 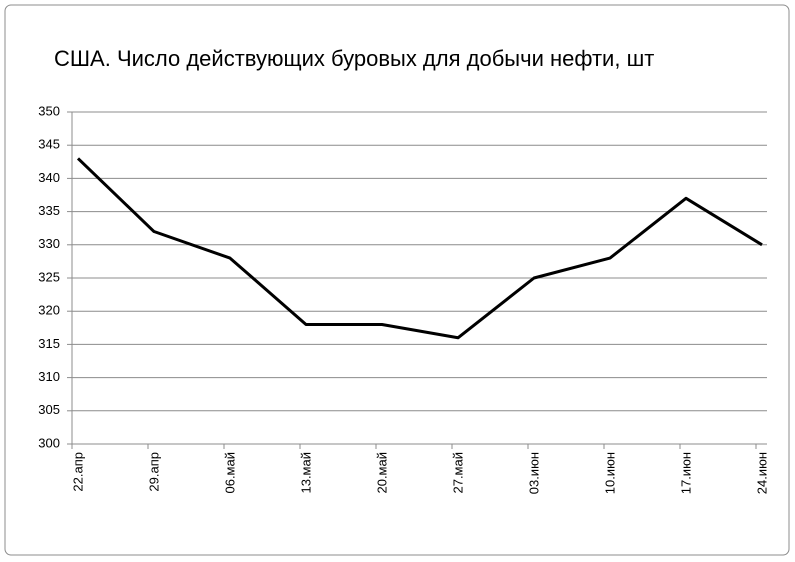 What do you see at coordinates (533, 473) in the screenshot?
I see `x-tick-label: 03.июн` at bounding box center [533, 473].